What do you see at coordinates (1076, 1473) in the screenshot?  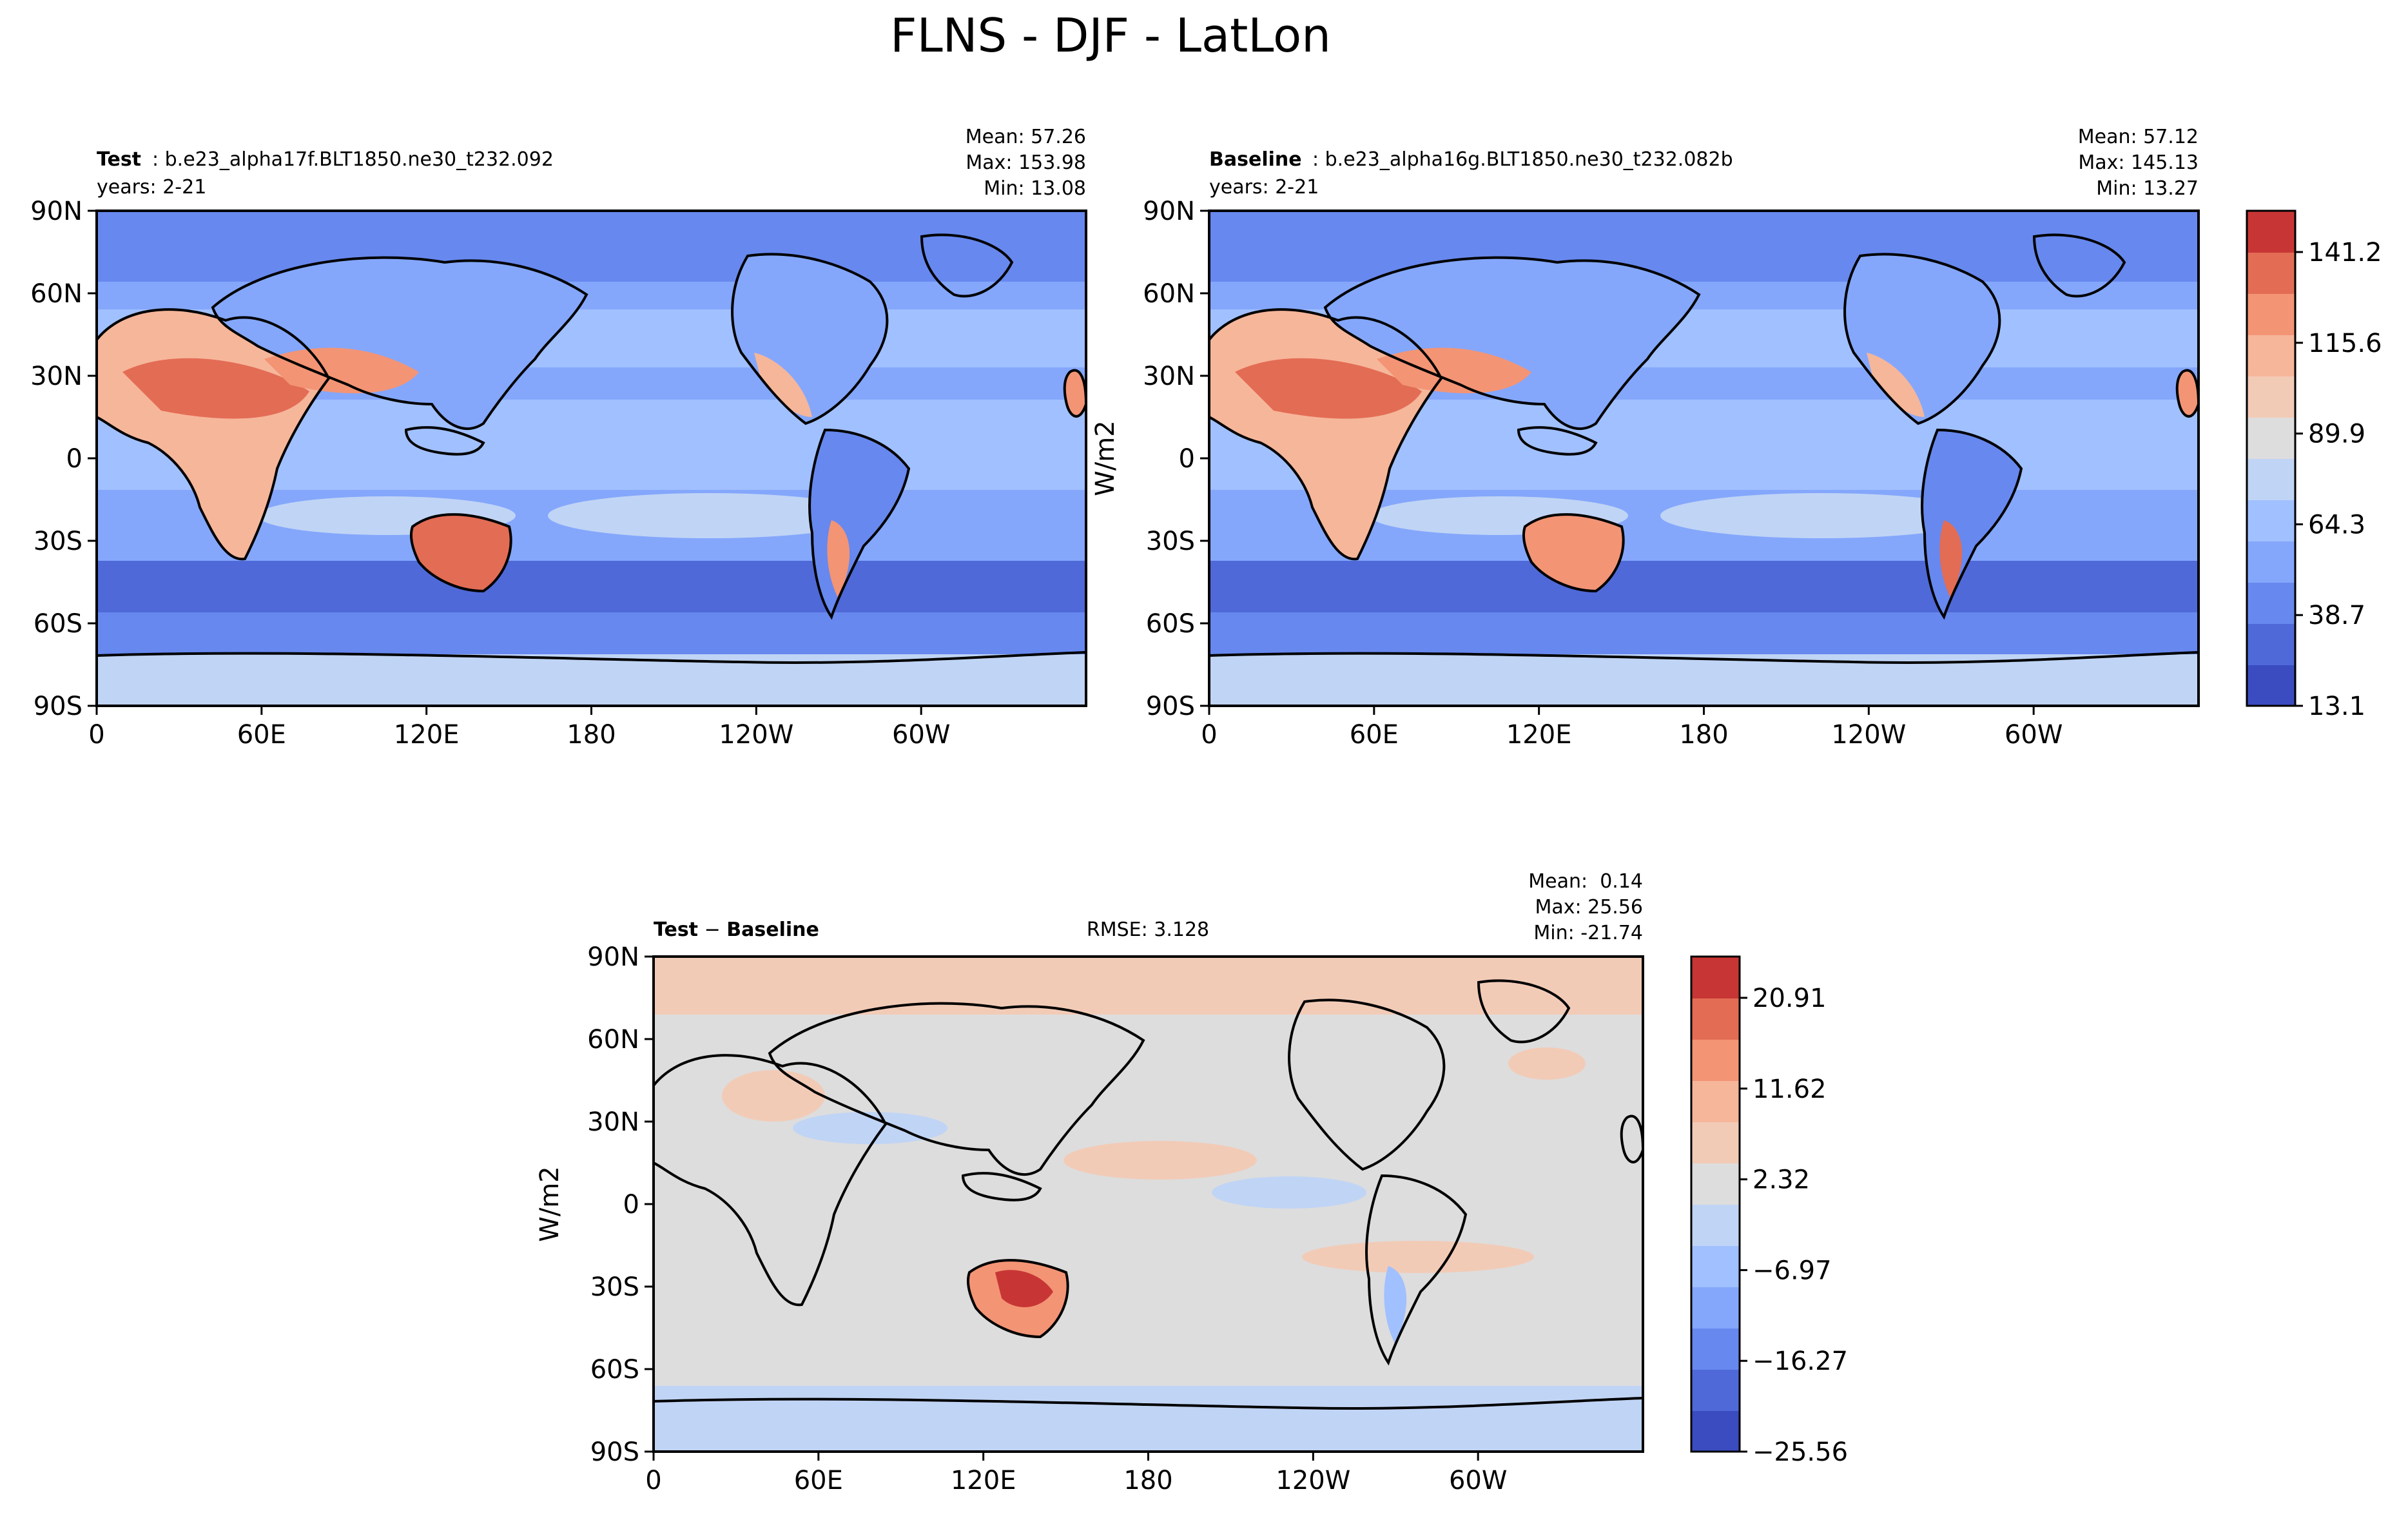 I see `diff-lon-ticks: 0 60E 120E 180 120W 60W` at bounding box center [1076, 1473].